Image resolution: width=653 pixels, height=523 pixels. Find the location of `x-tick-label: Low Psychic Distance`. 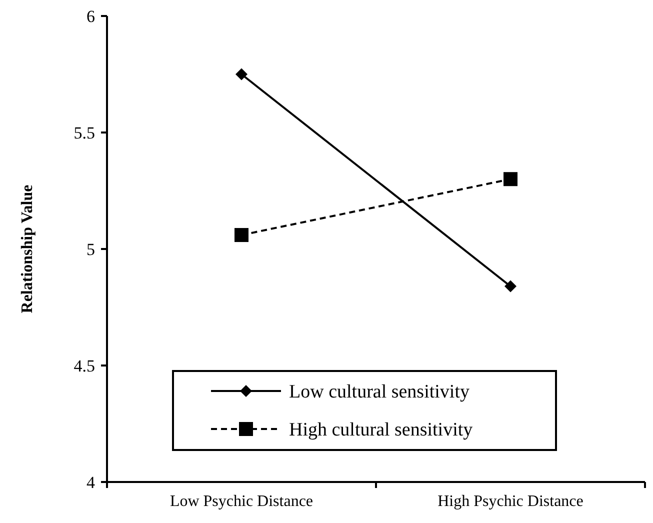

x-tick-label: Low Psychic Distance is located at coordinates (242, 501).